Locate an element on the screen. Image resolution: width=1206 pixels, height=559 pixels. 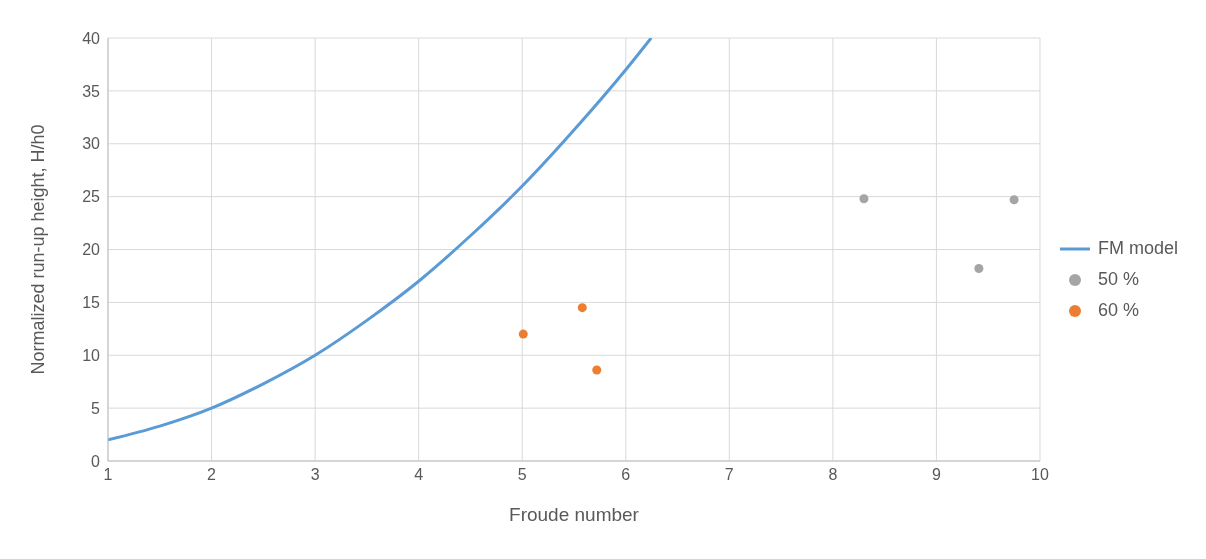
y-tick-label: 15 is located at coordinates (91, 303).